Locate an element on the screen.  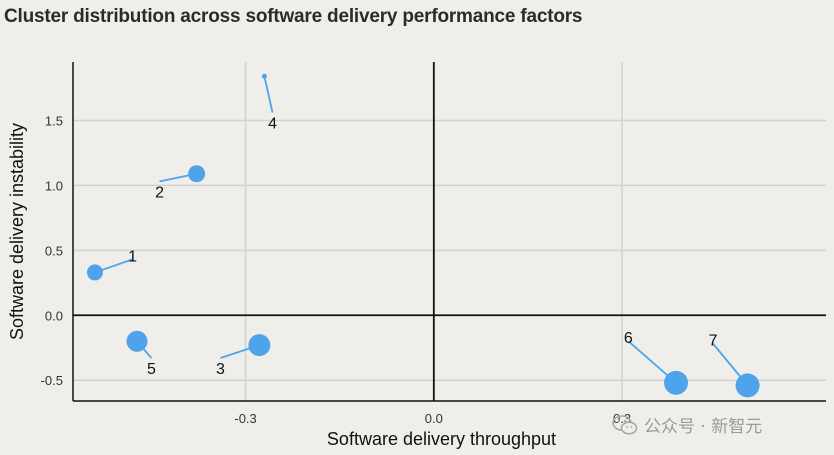
y-tick-label: 1.5 is located at coordinates (54, 120).